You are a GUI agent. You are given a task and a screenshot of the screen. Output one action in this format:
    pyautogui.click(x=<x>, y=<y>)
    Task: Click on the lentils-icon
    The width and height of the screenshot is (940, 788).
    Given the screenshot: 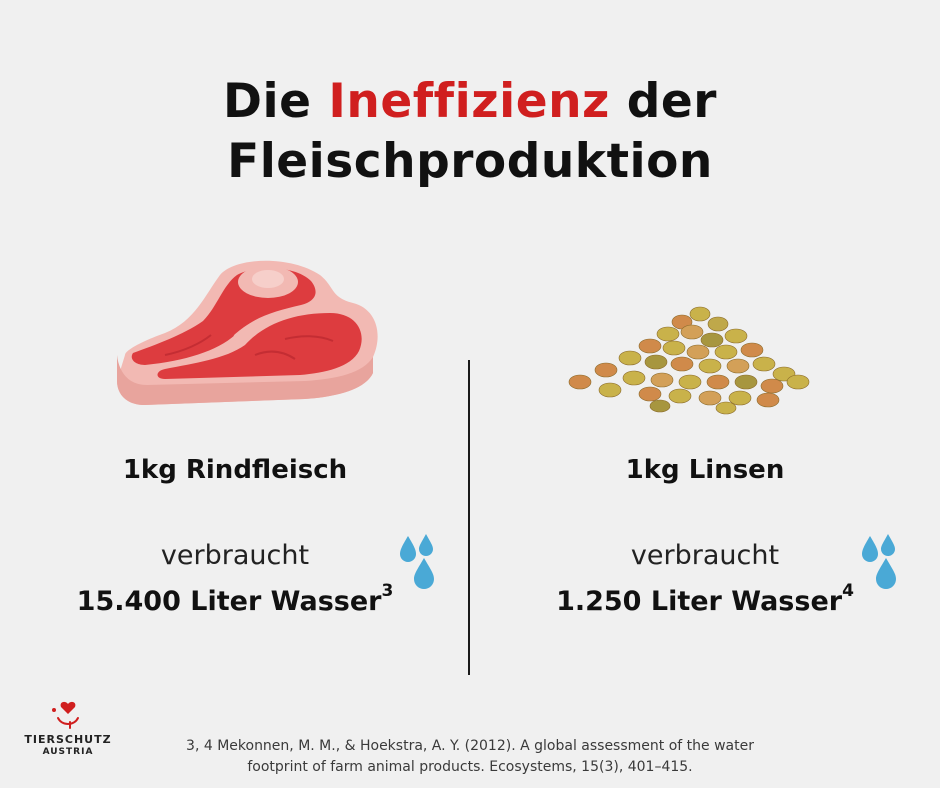 What is the action you would take?
    pyautogui.click(x=689, y=360)
    